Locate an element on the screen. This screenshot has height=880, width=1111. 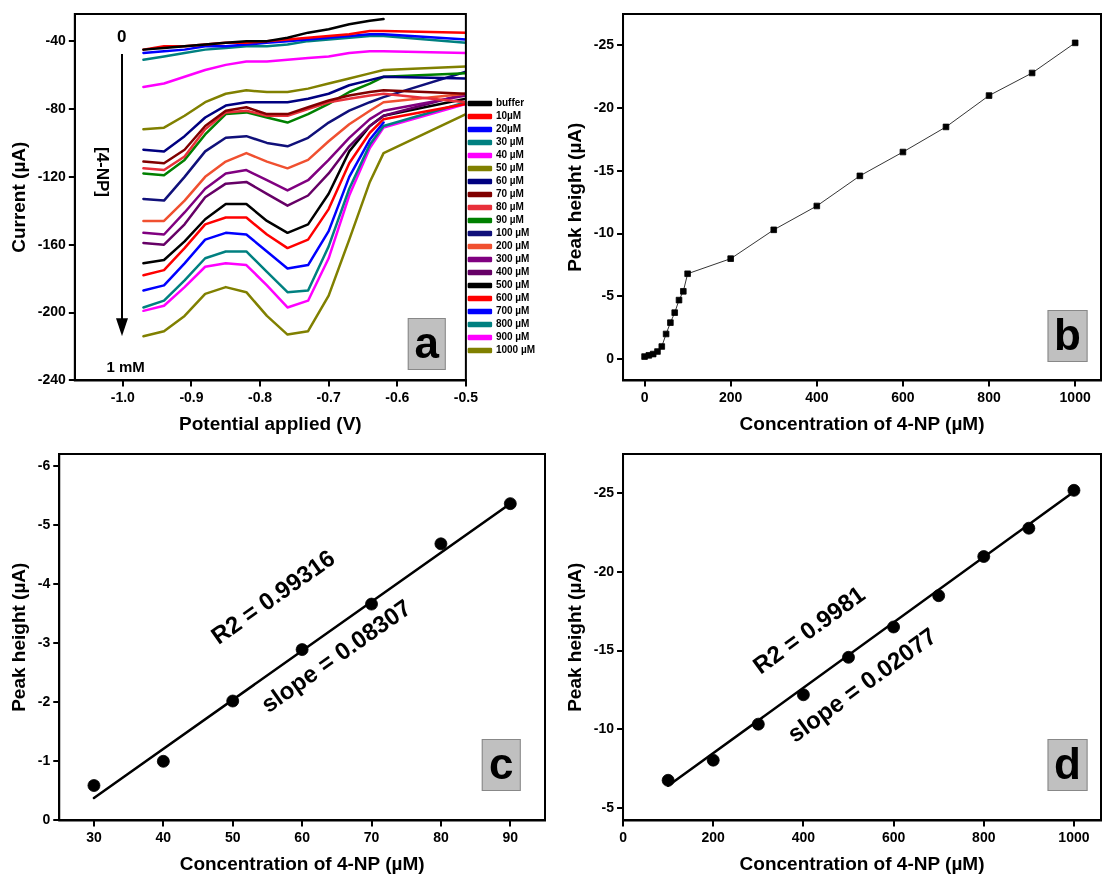
annotation: 1 mM is located at coordinates (125, 366).